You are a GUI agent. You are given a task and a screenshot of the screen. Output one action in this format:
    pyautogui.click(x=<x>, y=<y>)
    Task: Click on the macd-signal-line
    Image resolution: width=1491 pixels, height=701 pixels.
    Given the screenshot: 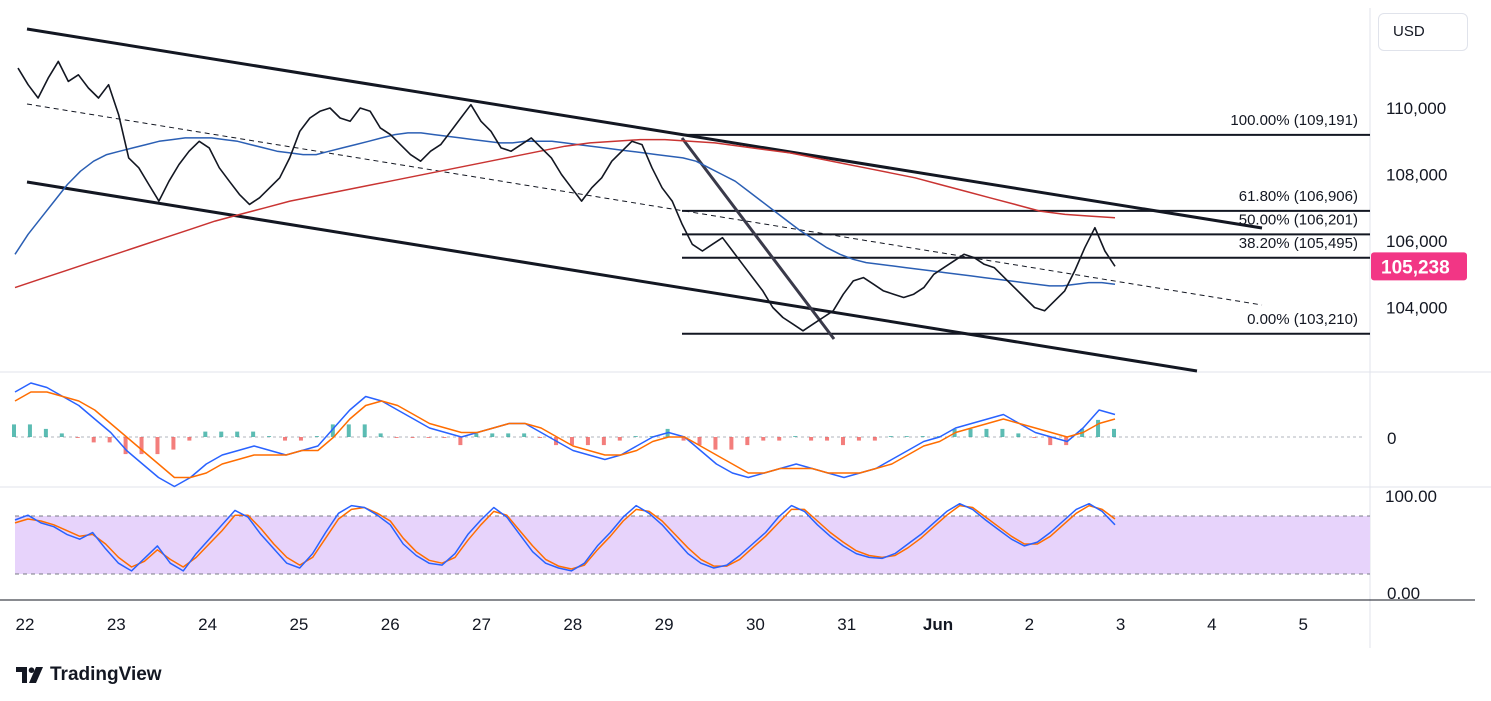 What is the action you would take?
    pyautogui.click(x=565, y=435)
    